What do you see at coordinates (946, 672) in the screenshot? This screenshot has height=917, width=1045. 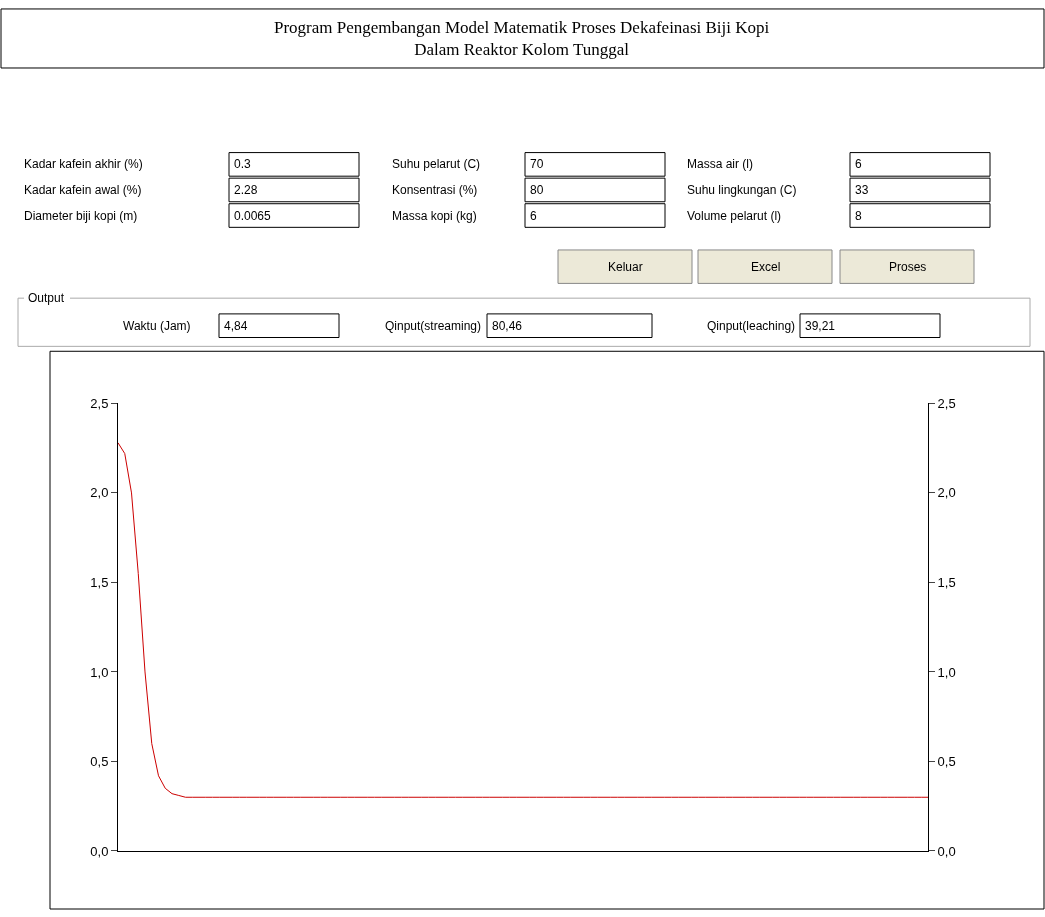 I see `y2-tick-label: 1,0` at bounding box center [946, 672].